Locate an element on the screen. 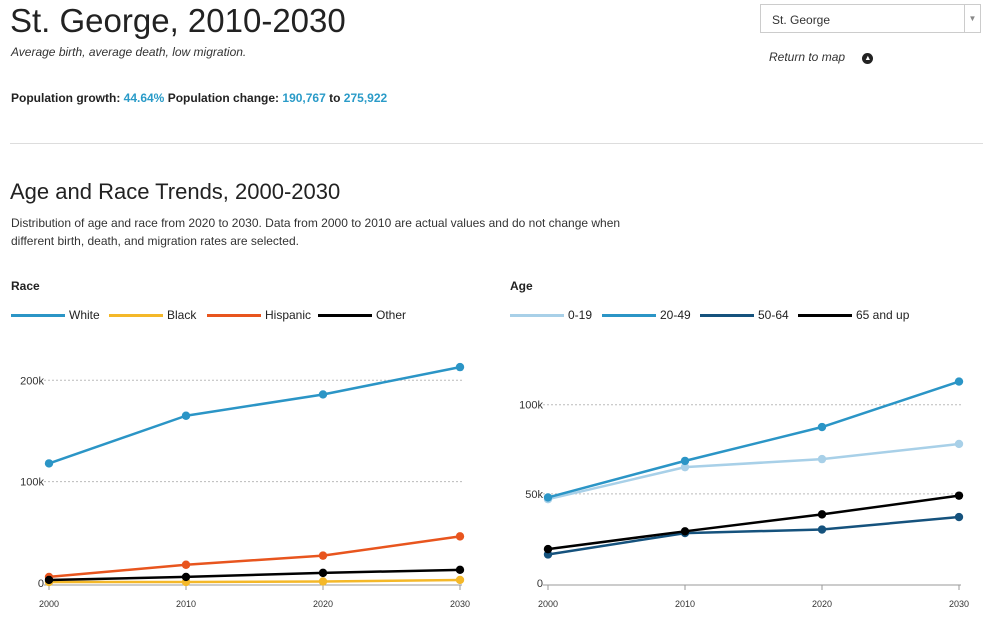 The image size is (991, 623). y-tick-label: 200k is located at coordinates (32, 381).